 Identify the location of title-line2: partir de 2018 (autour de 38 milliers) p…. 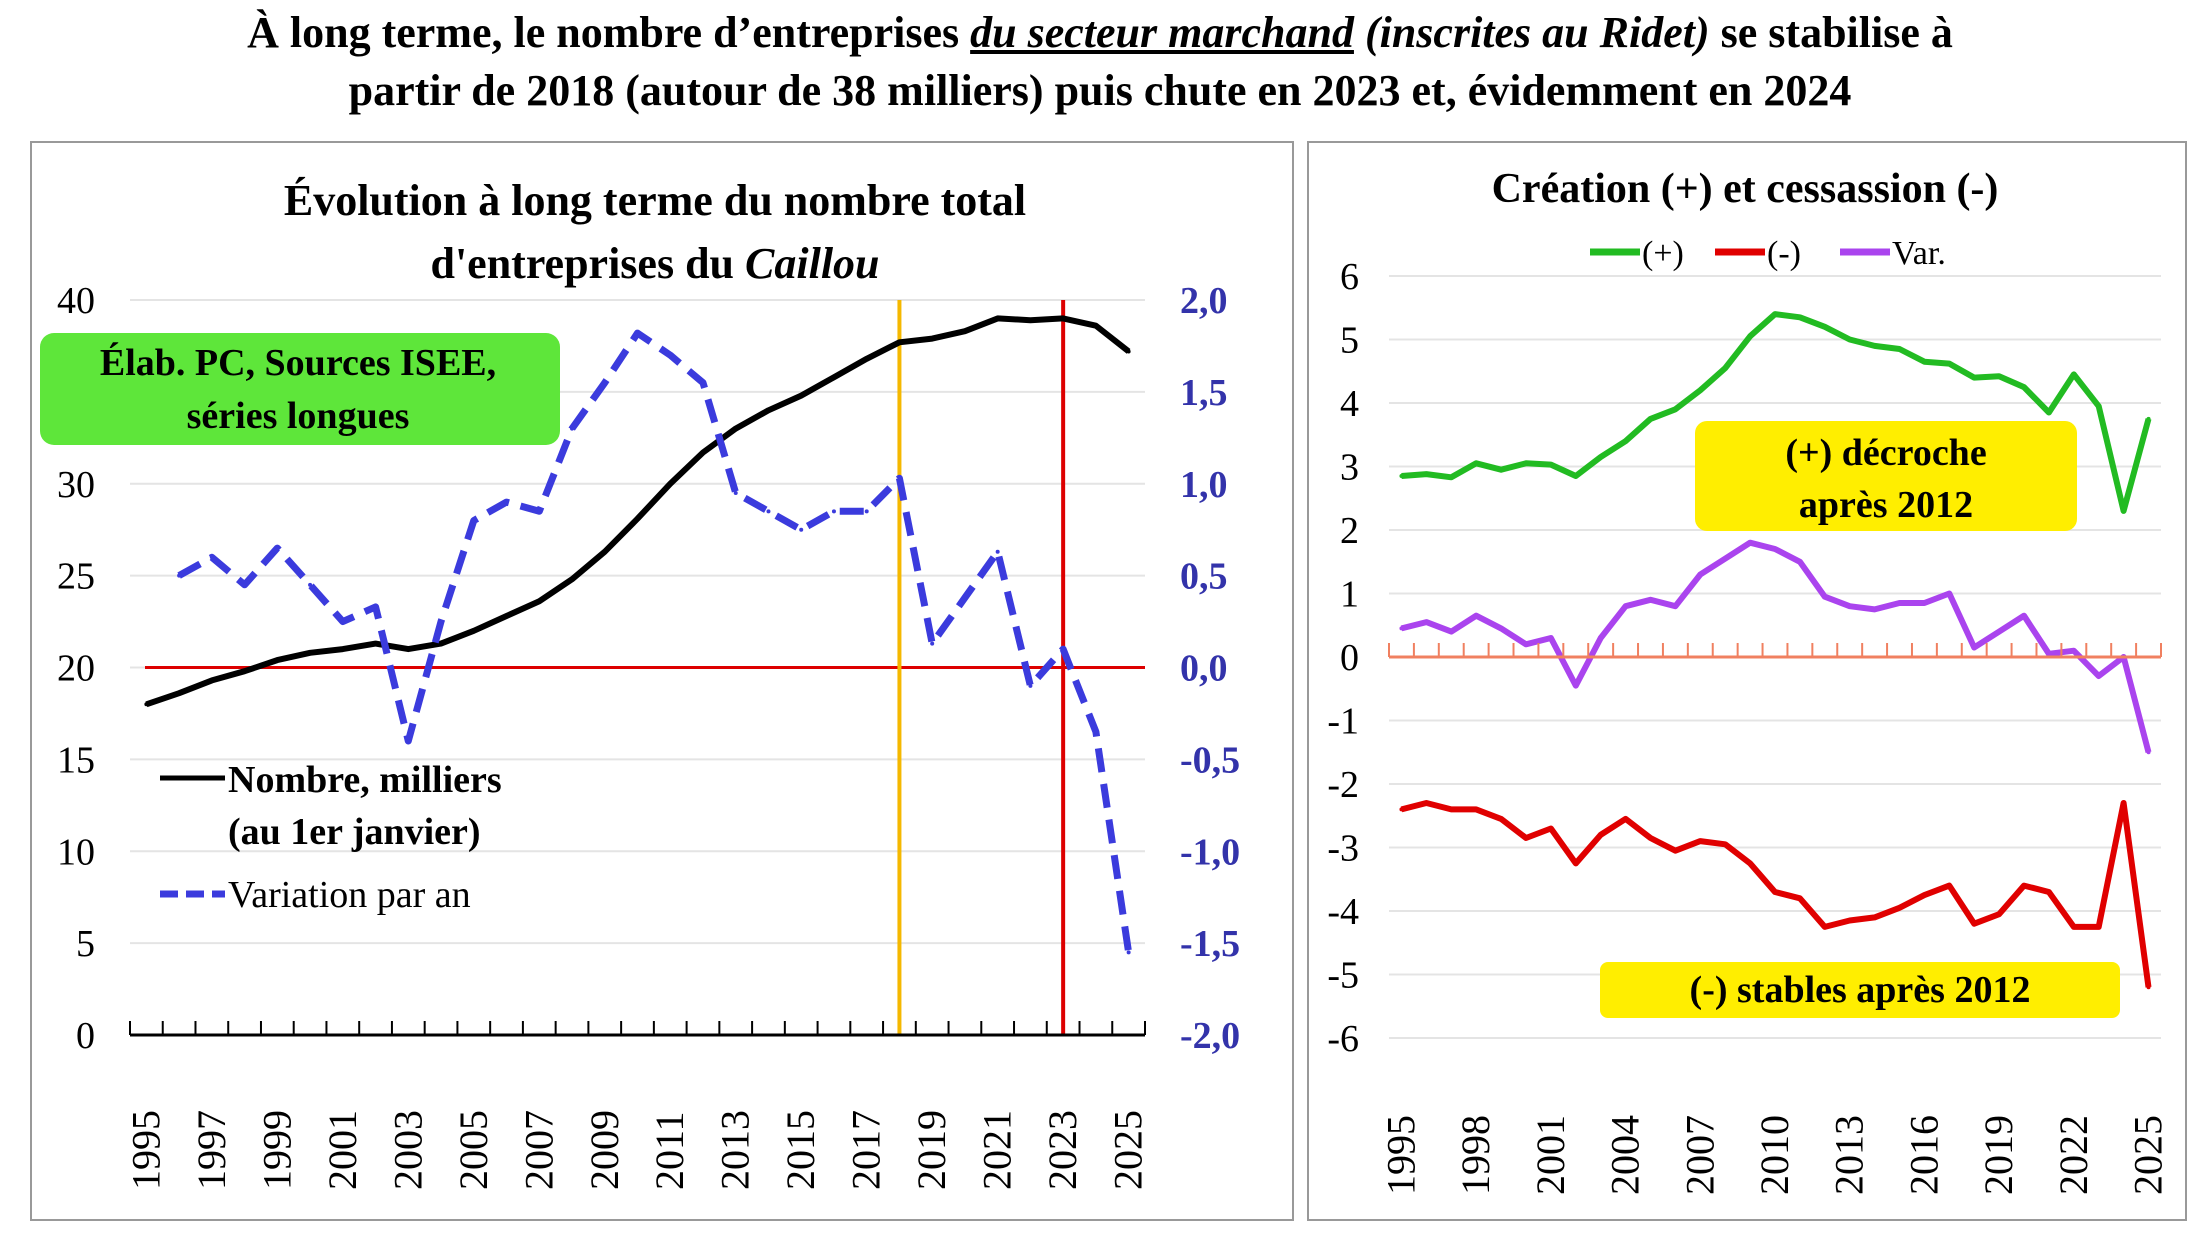
(1100, 90).